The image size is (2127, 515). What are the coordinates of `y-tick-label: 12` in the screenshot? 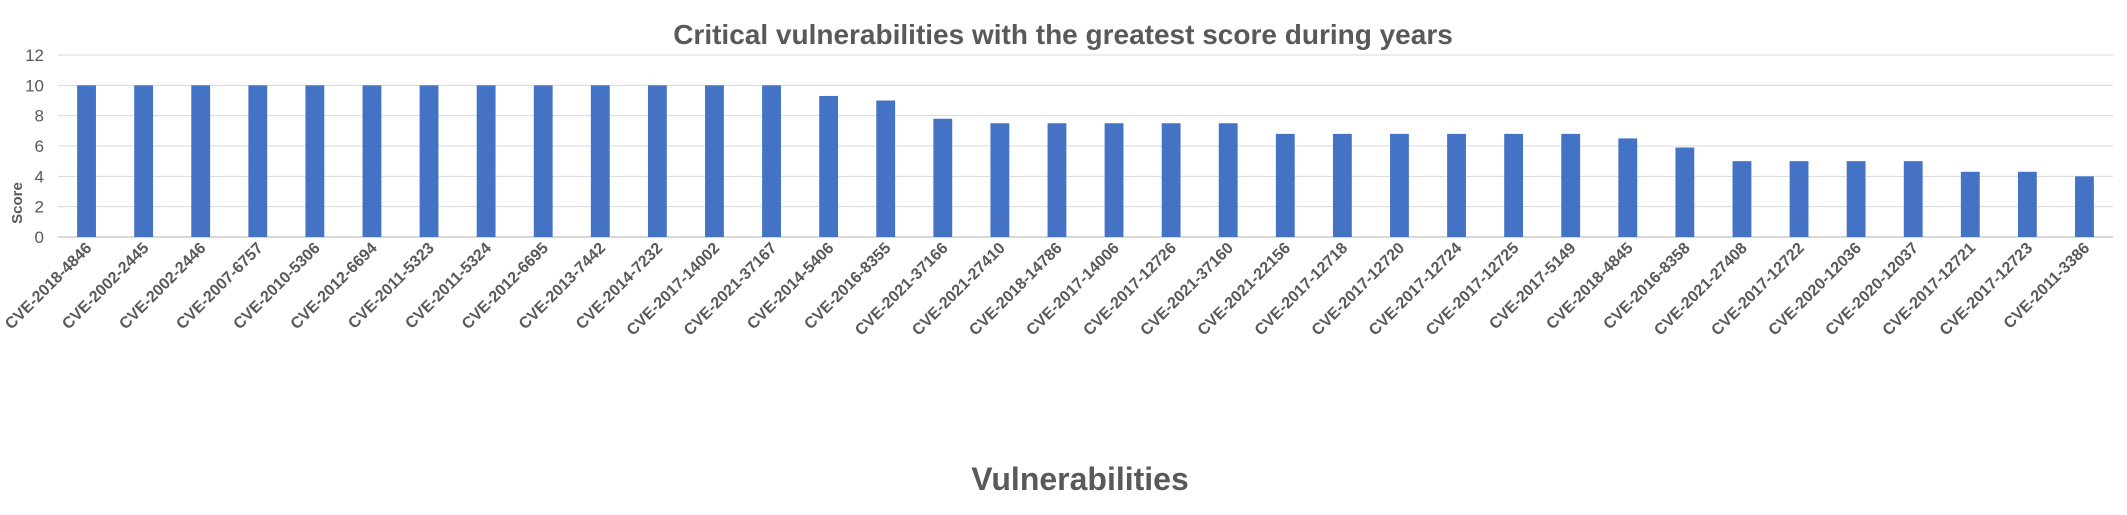 It's located at (34, 55).